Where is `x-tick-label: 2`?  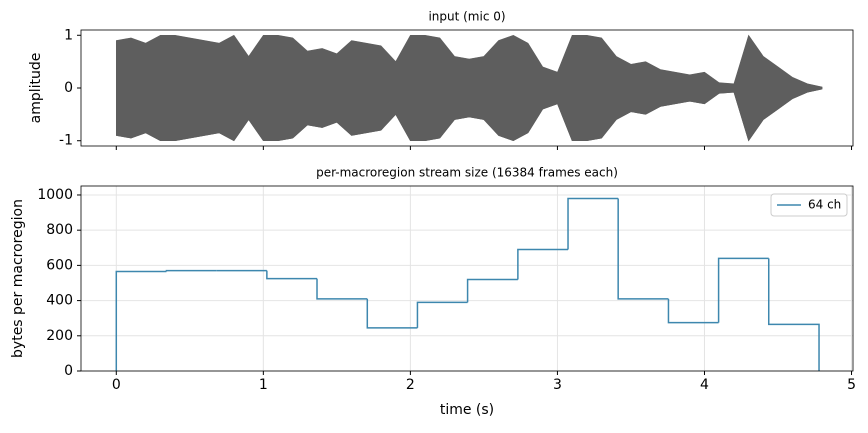 x-tick-label: 2 is located at coordinates (410, 385).